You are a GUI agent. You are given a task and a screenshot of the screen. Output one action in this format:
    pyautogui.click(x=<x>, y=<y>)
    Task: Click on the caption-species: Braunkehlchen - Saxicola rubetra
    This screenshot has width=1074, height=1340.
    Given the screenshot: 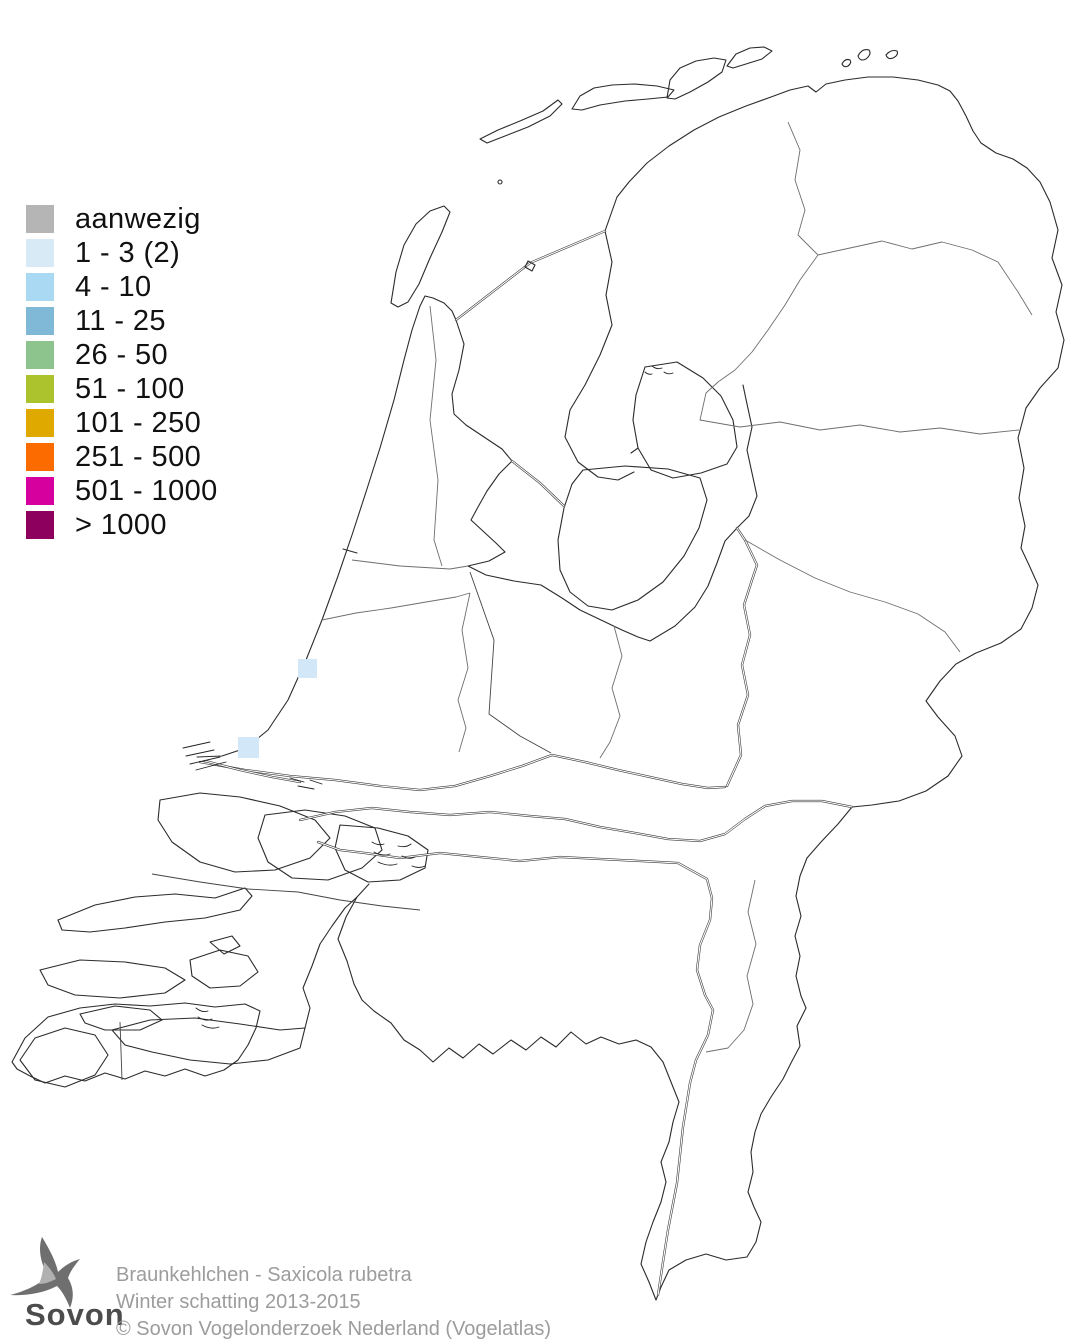 What is the action you would take?
    pyautogui.click(x=264, y=1275)
    